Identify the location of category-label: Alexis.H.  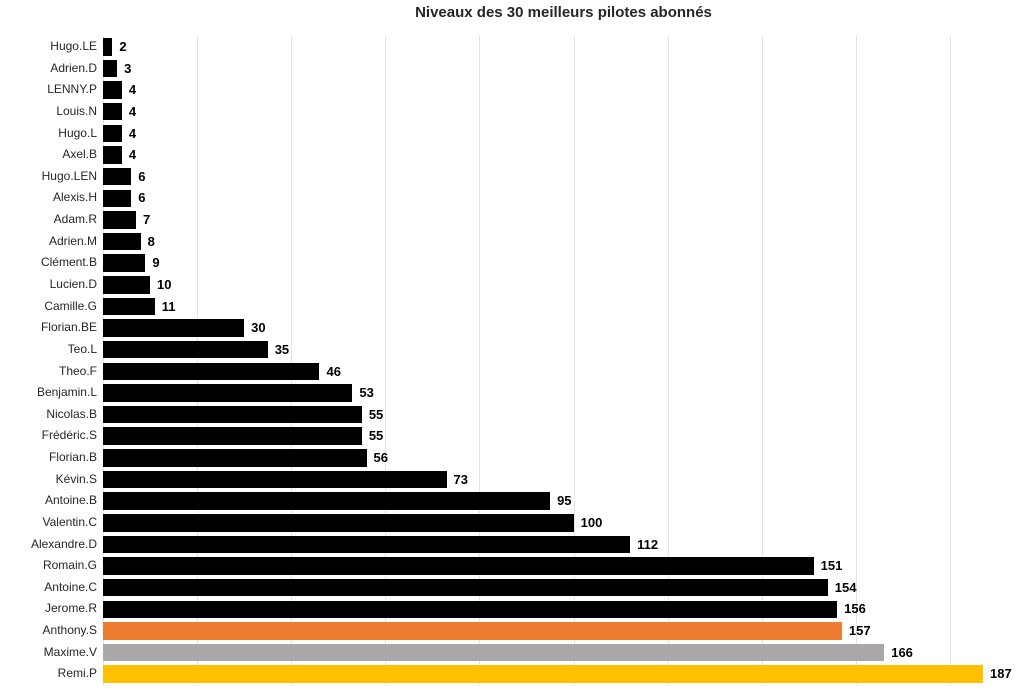
(74, 197).